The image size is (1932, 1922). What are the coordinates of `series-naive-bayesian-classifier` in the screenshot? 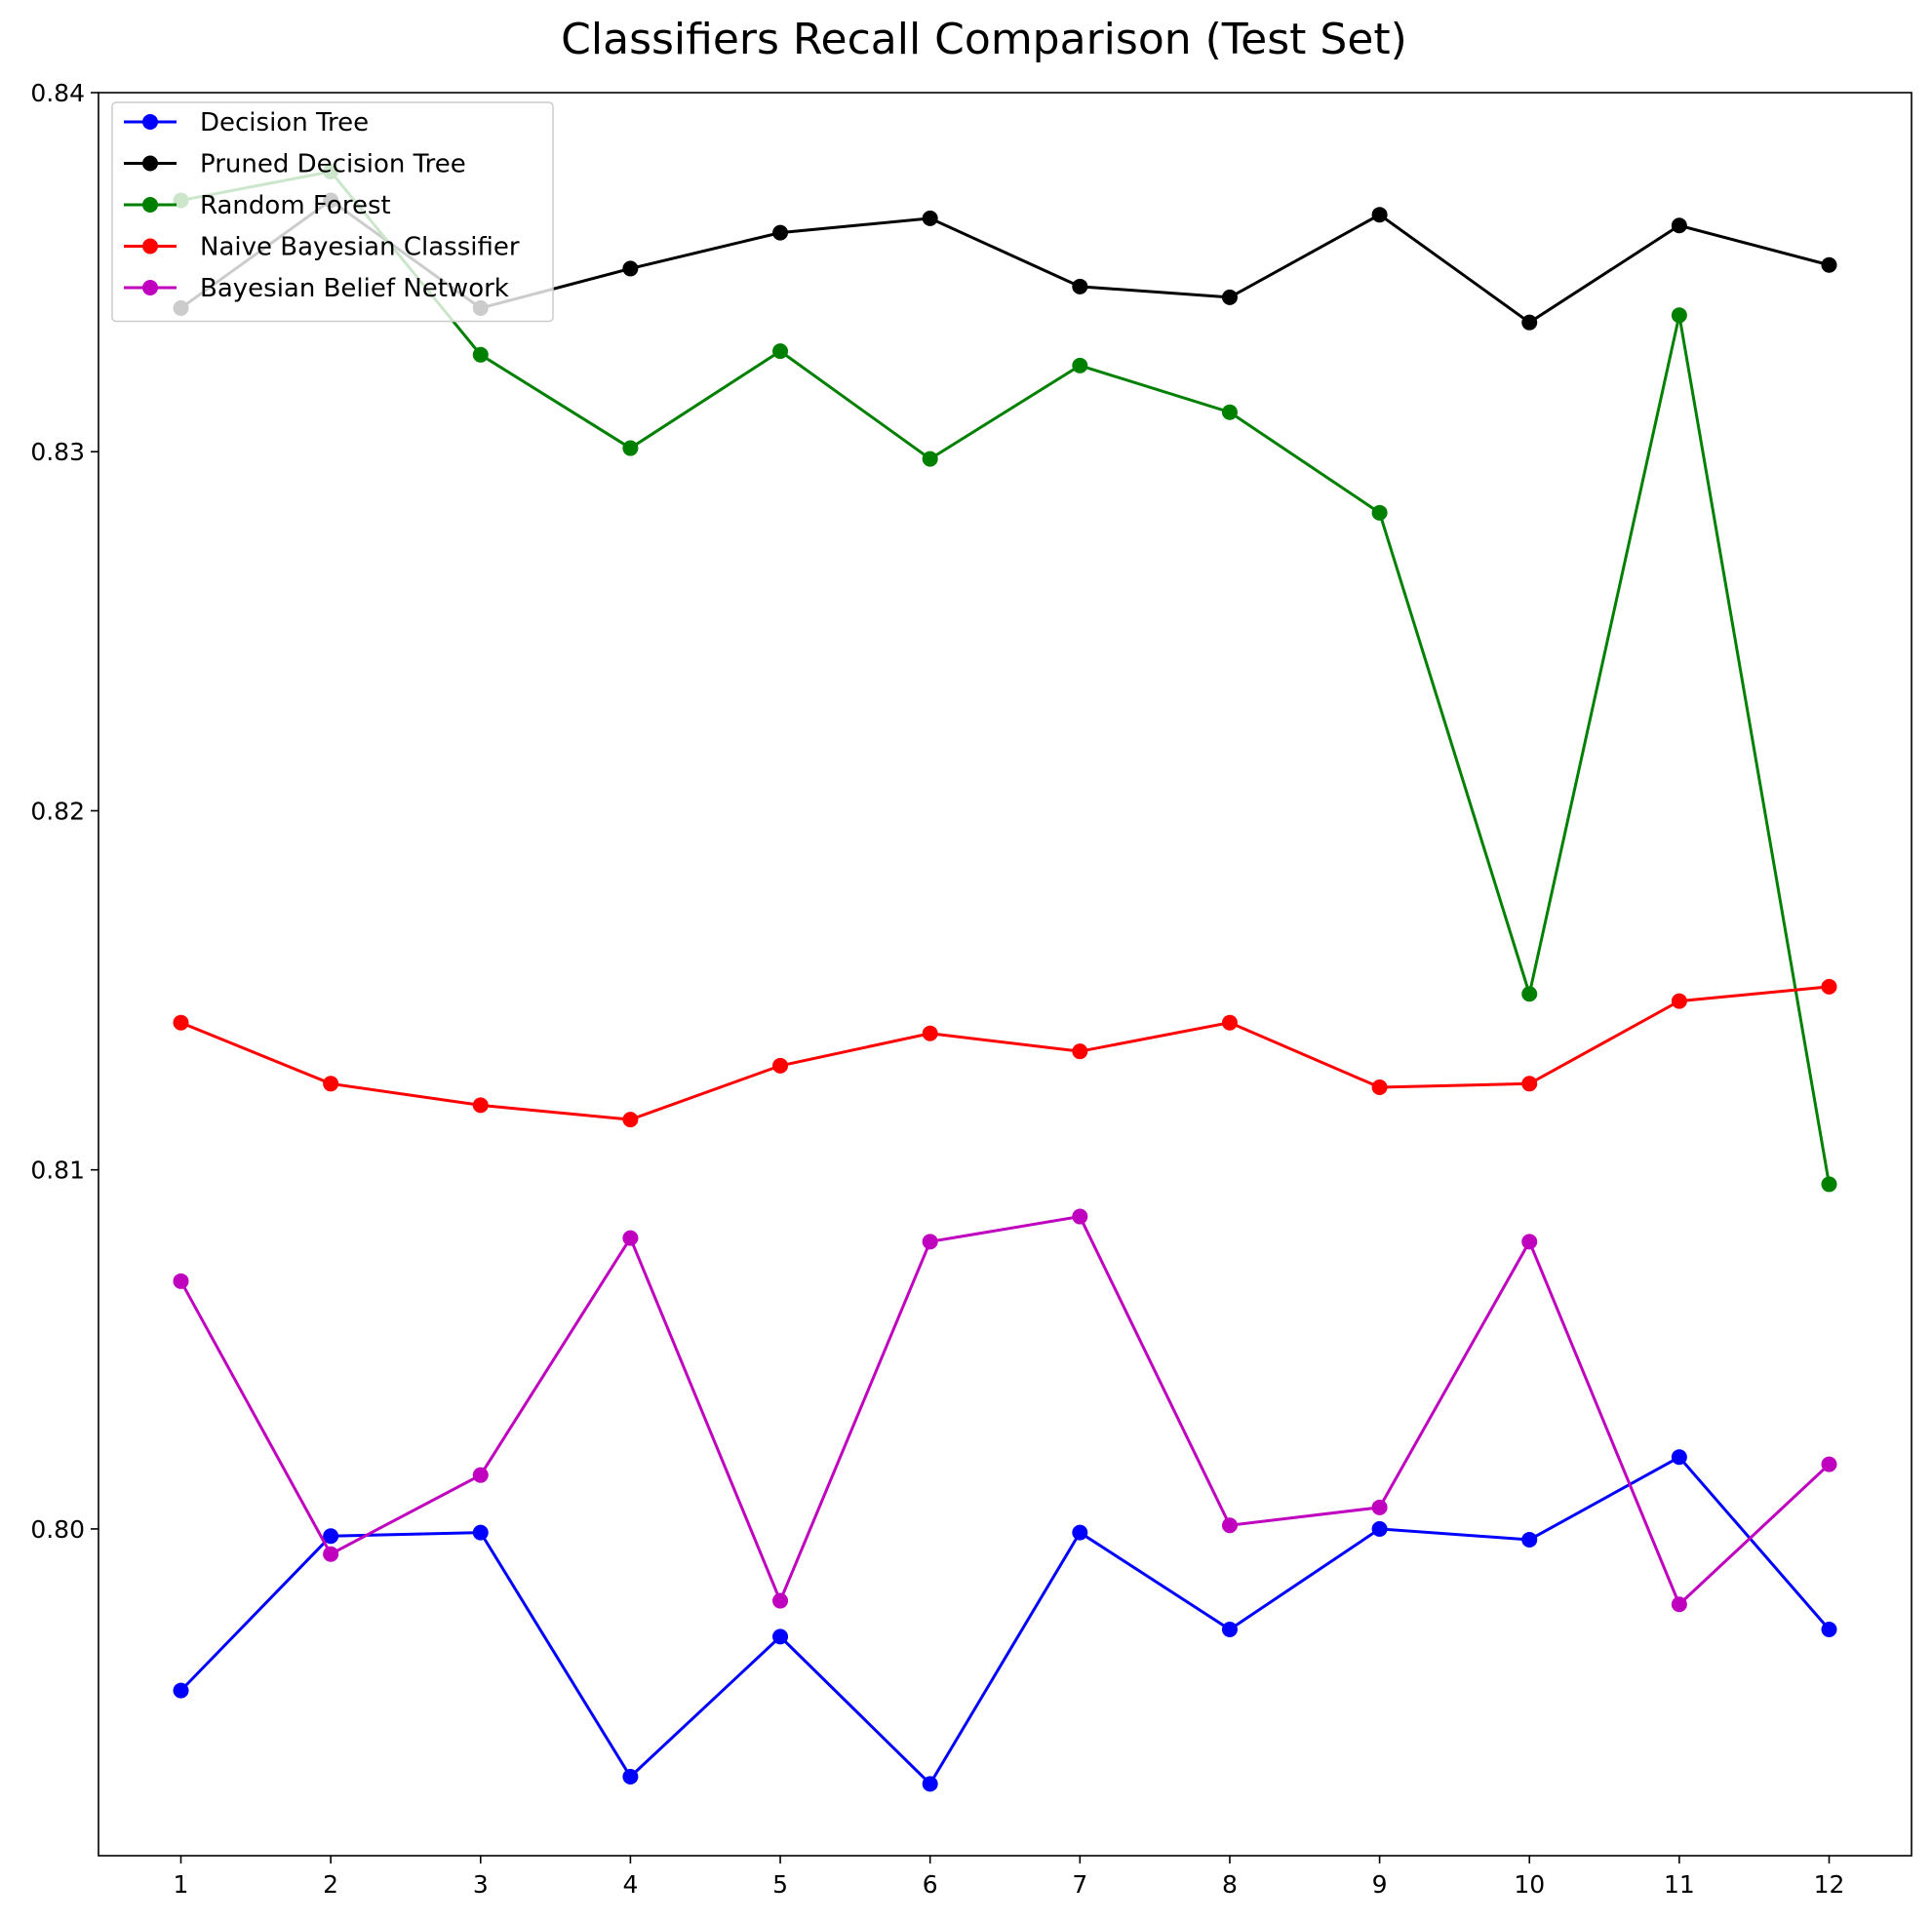 It's located at (1005, 1053).